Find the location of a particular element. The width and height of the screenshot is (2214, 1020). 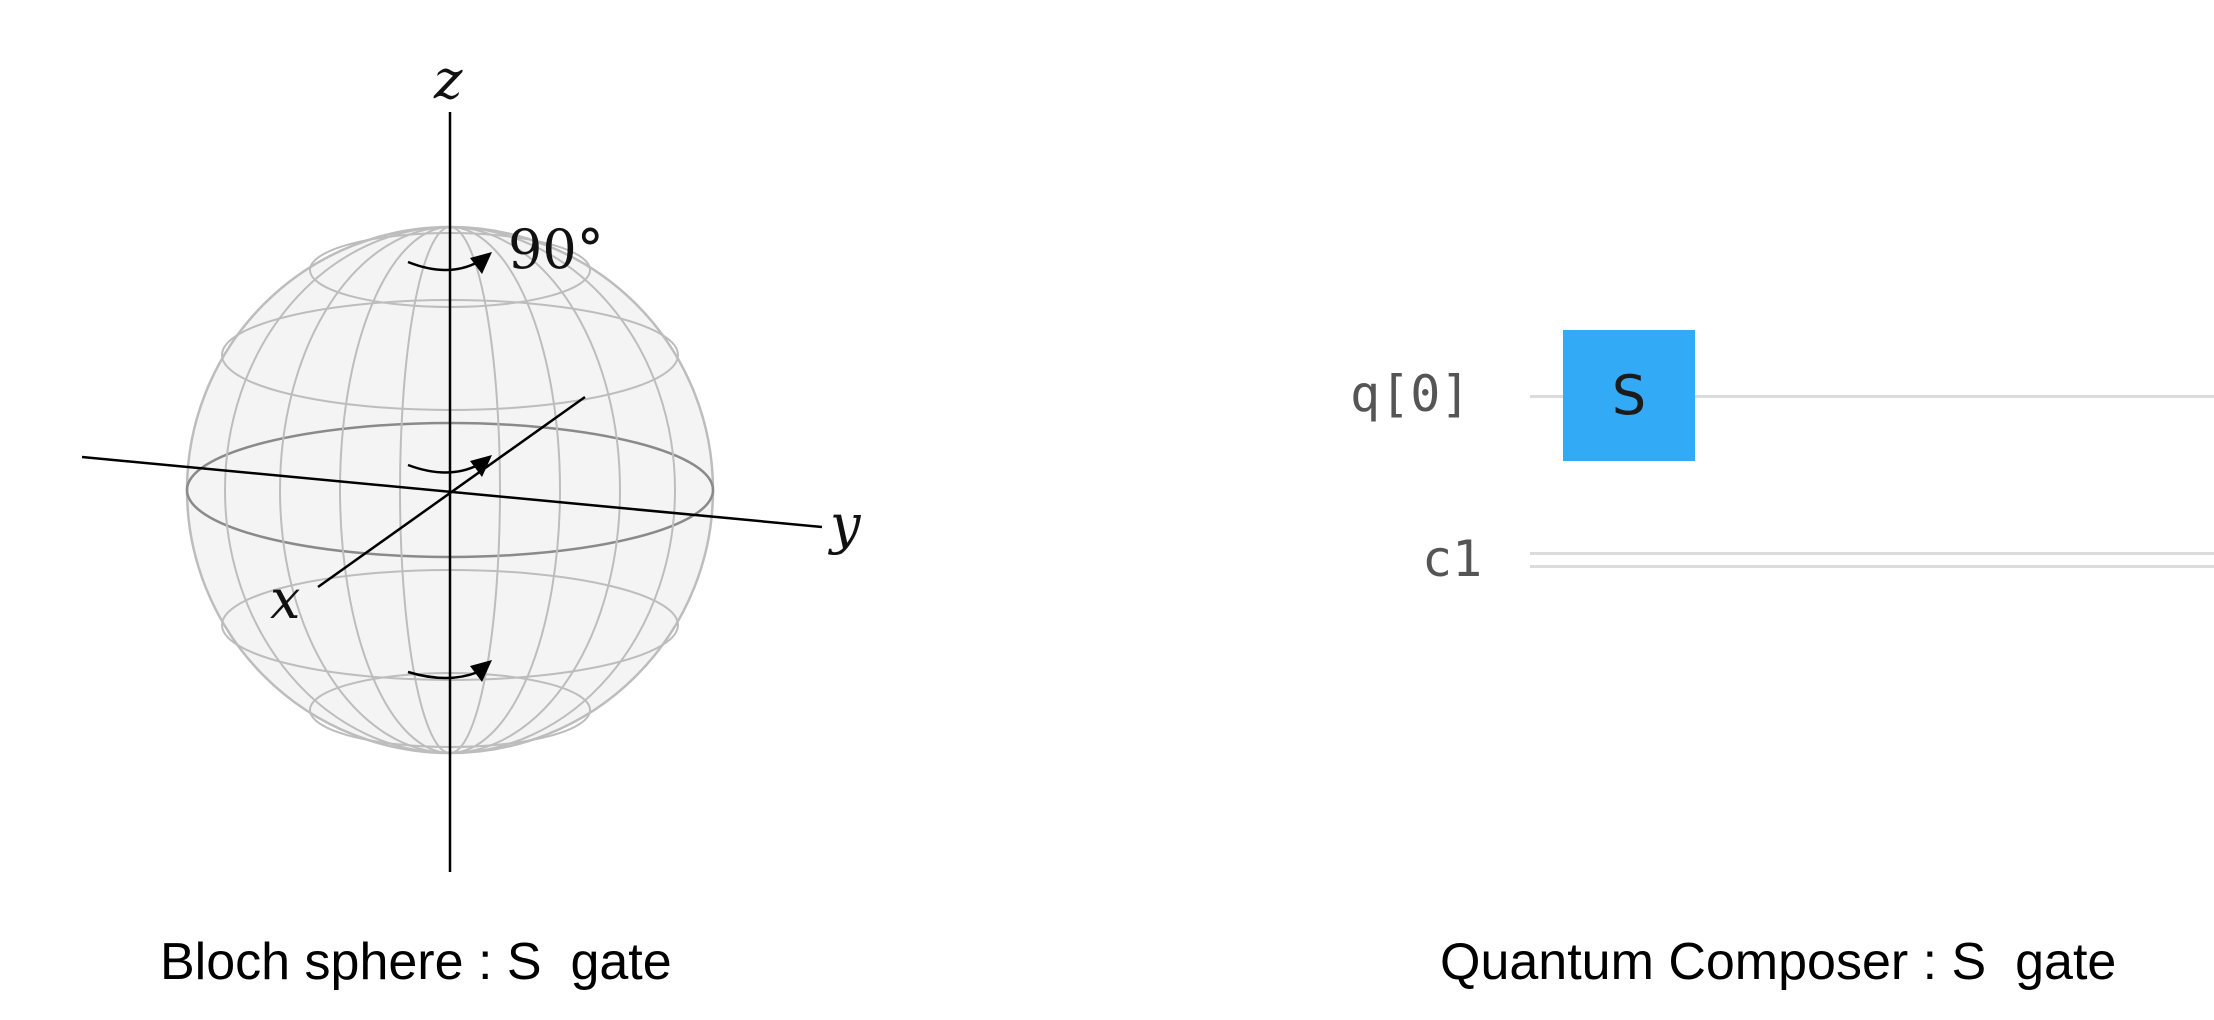

composer-caption: Quantum Composer : S gate is located at coordinates (1778, 962).